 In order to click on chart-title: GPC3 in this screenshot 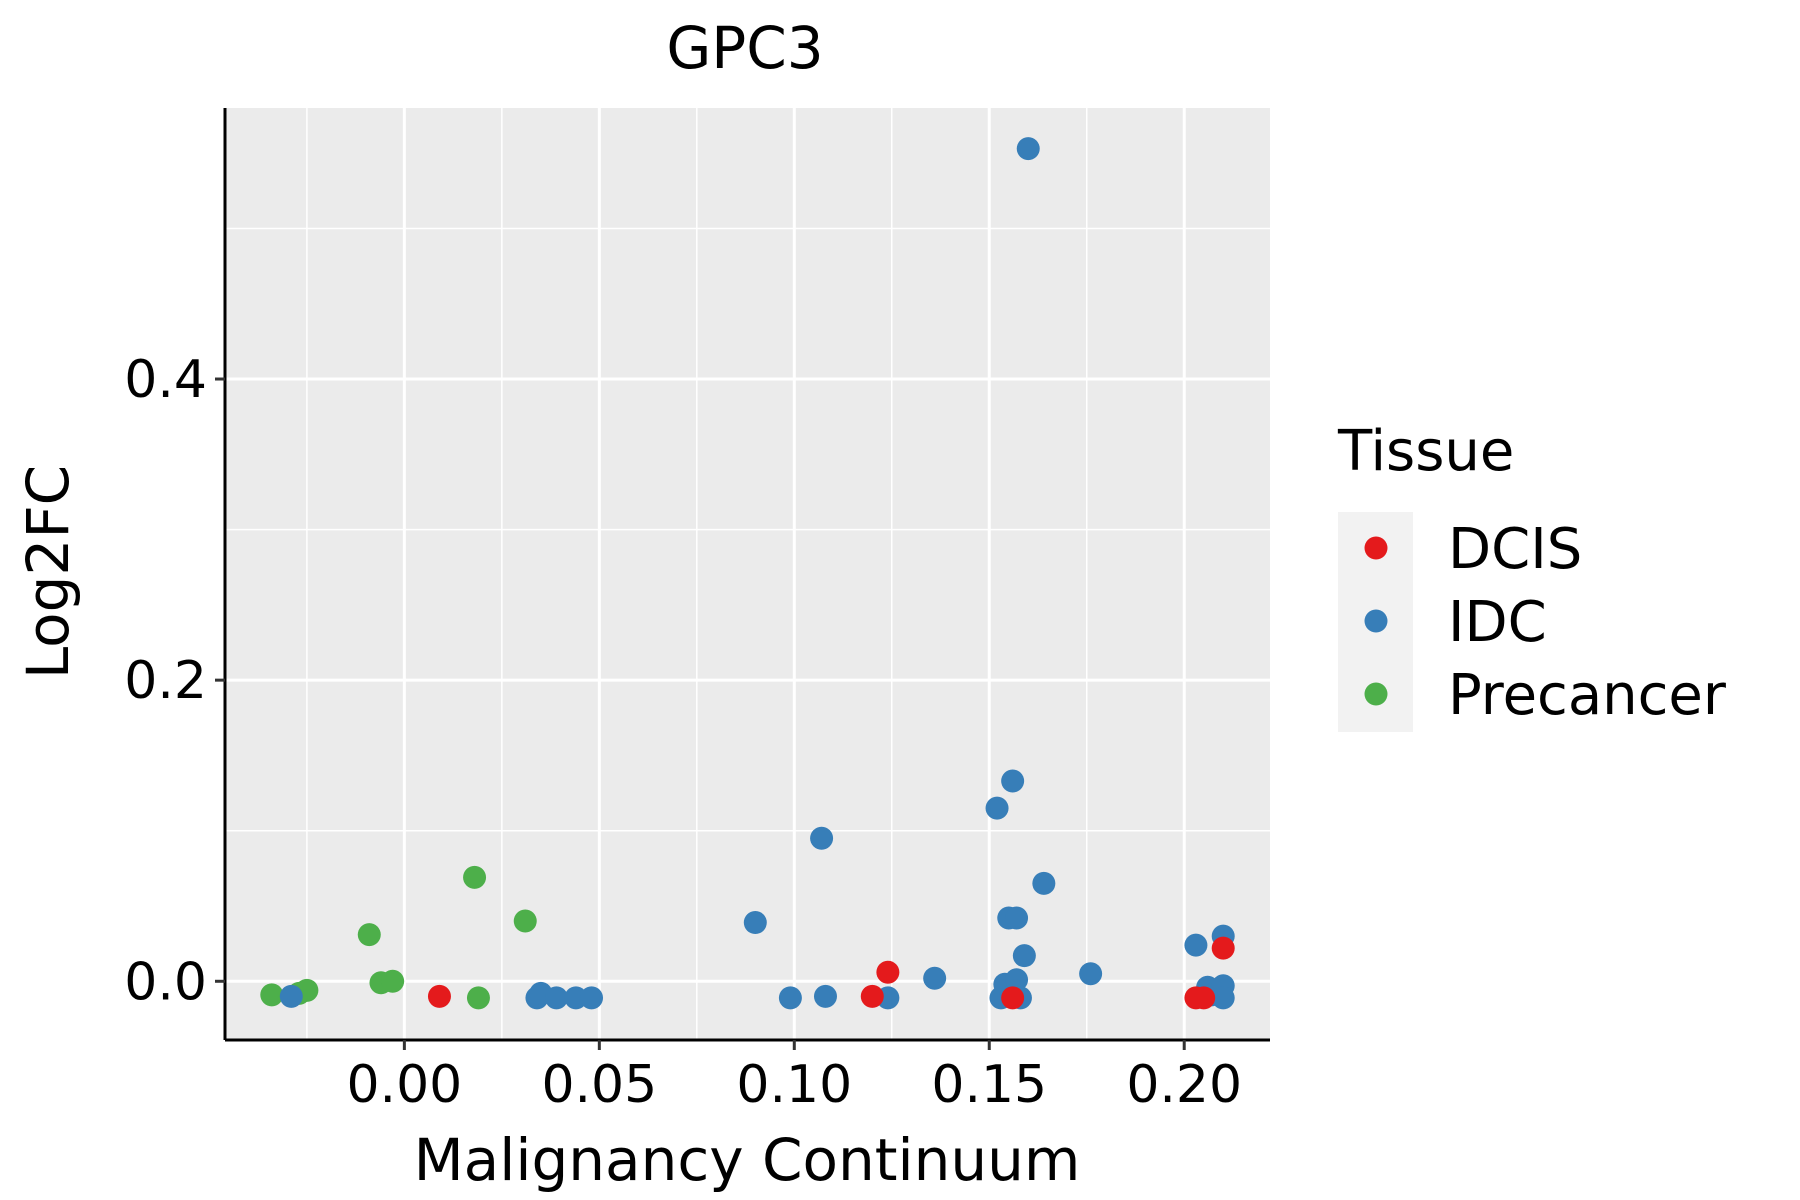, I will do `click(744, 48)`.